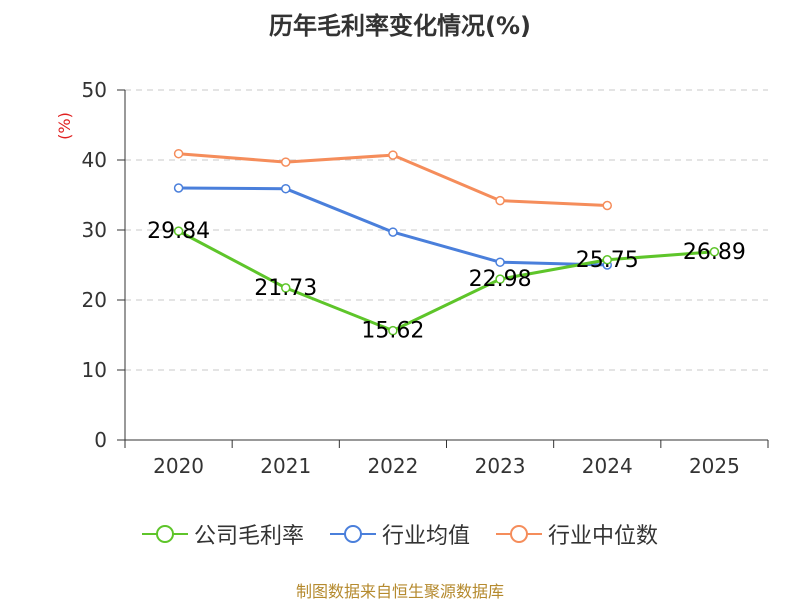  Describe the element at coordinates (248, 536) in the screenshot. I see `legend-label-company: 公司毛利率` at that location.